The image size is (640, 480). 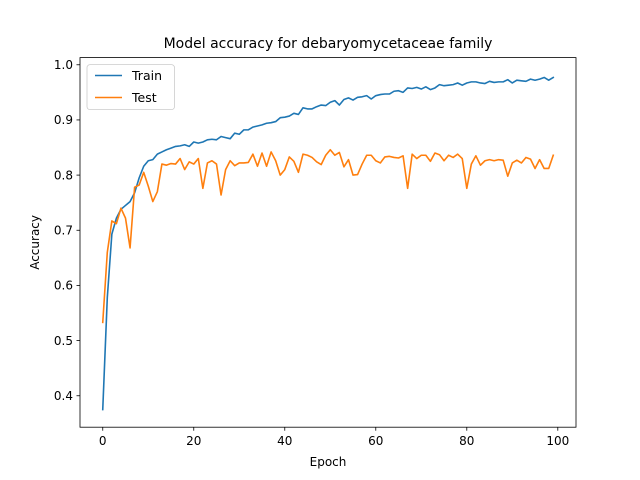 What do you see at coordinates (328, 462) in the screenshot?
I see `x-axis-label: Epoch` at bounding box center [328, 462].